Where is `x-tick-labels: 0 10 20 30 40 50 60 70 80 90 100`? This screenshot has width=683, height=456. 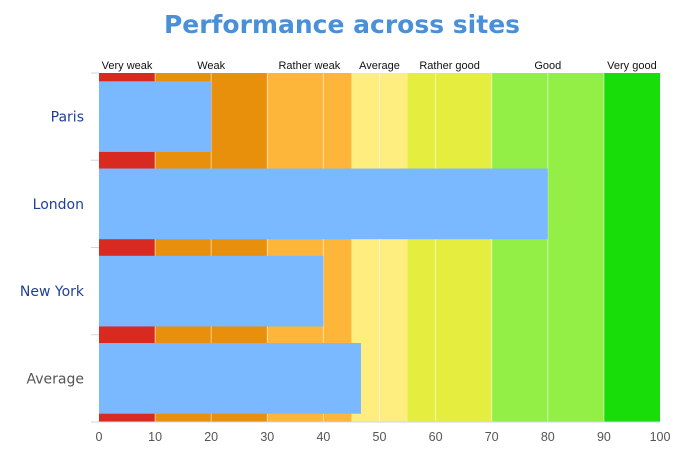 x-tick-labels: 0 10 20 30 40 50 60 70 80 90 100 is located at coordinates (383, 437).